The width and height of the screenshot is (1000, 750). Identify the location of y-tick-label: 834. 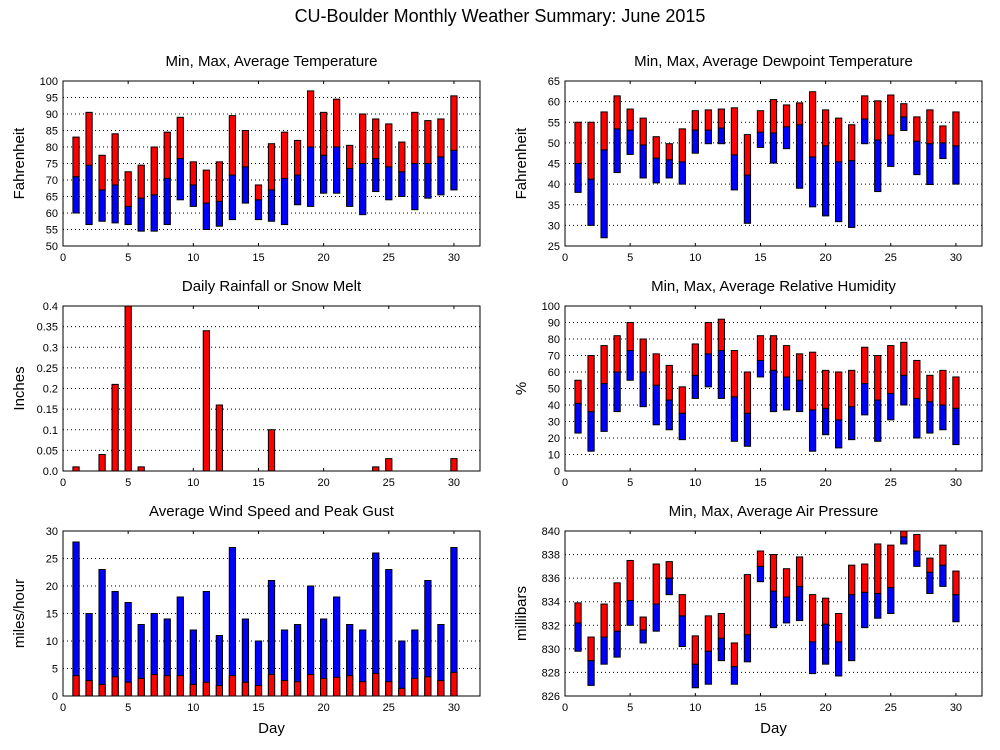
(551, 603).